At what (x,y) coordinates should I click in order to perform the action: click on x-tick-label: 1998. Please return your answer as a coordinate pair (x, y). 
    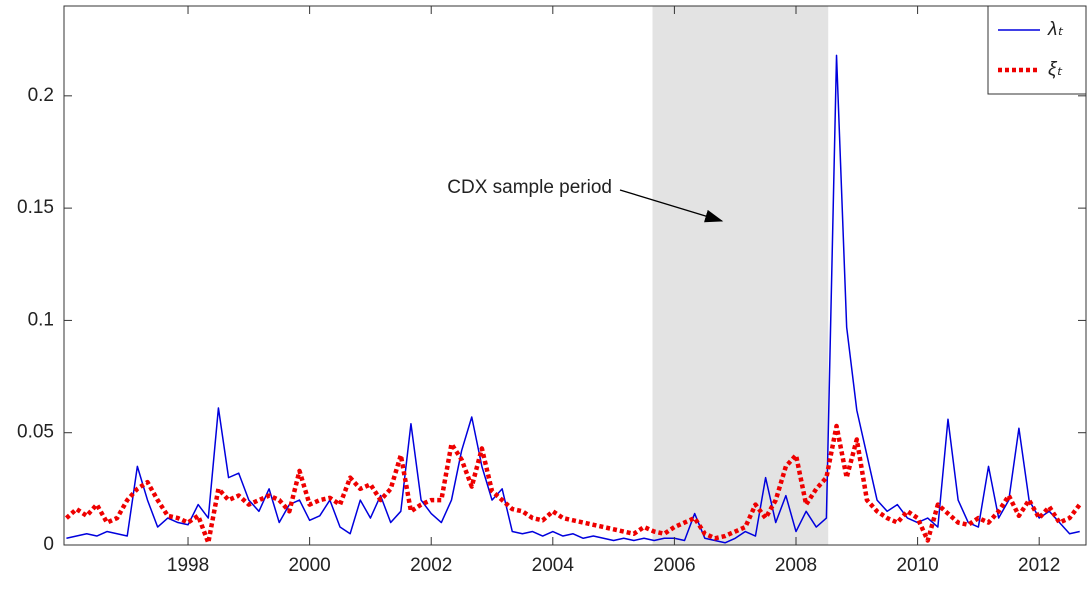
    Looking at the image, I should click on (188, 565).